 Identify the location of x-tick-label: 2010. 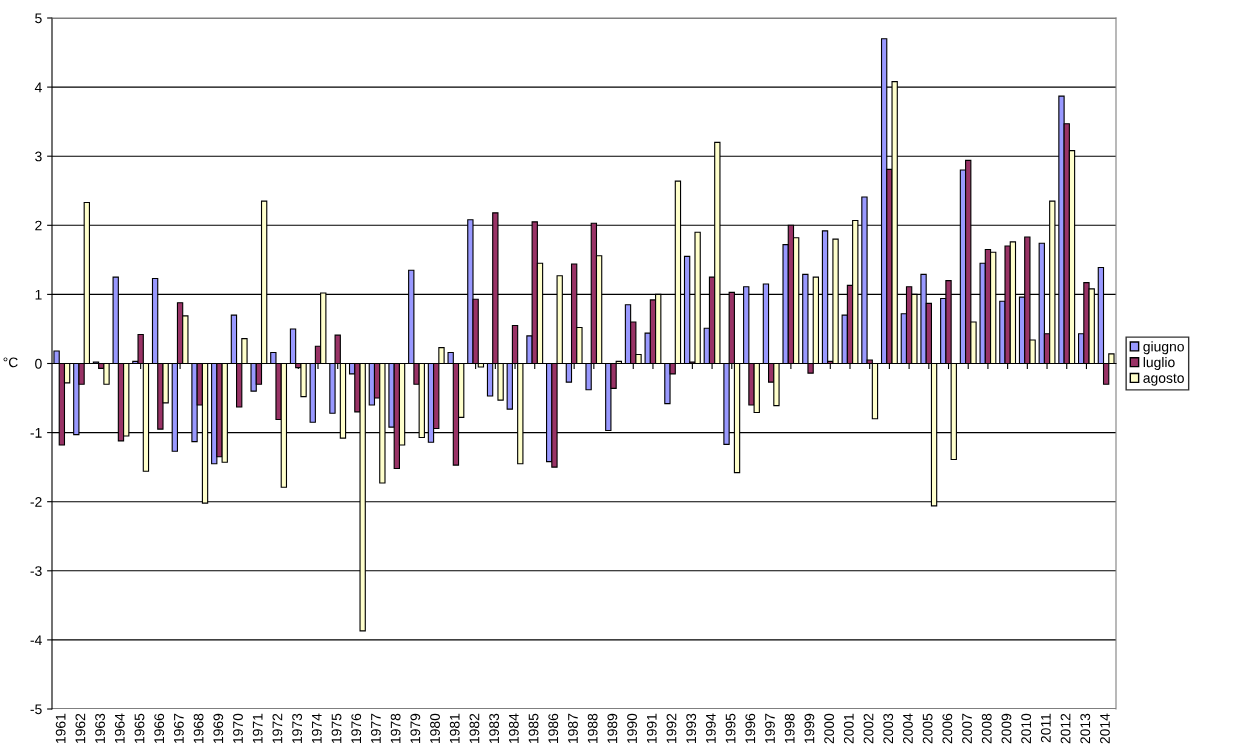
(1026, 728).